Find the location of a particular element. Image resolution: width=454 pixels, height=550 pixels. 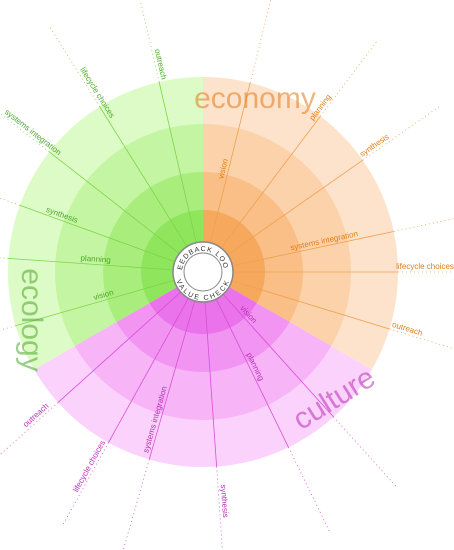

center-inner is located at coordinates (203, 272).